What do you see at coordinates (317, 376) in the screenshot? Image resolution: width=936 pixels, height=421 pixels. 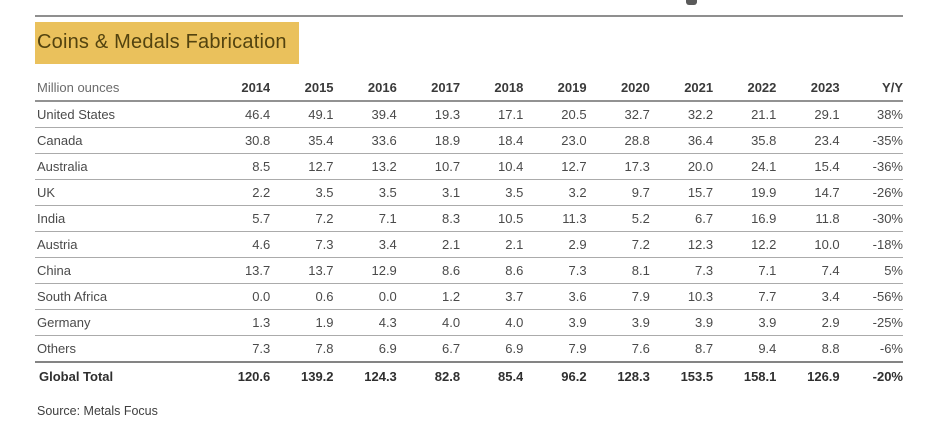 I see `cell-value: 139.2` at bounding box center [317, 376].